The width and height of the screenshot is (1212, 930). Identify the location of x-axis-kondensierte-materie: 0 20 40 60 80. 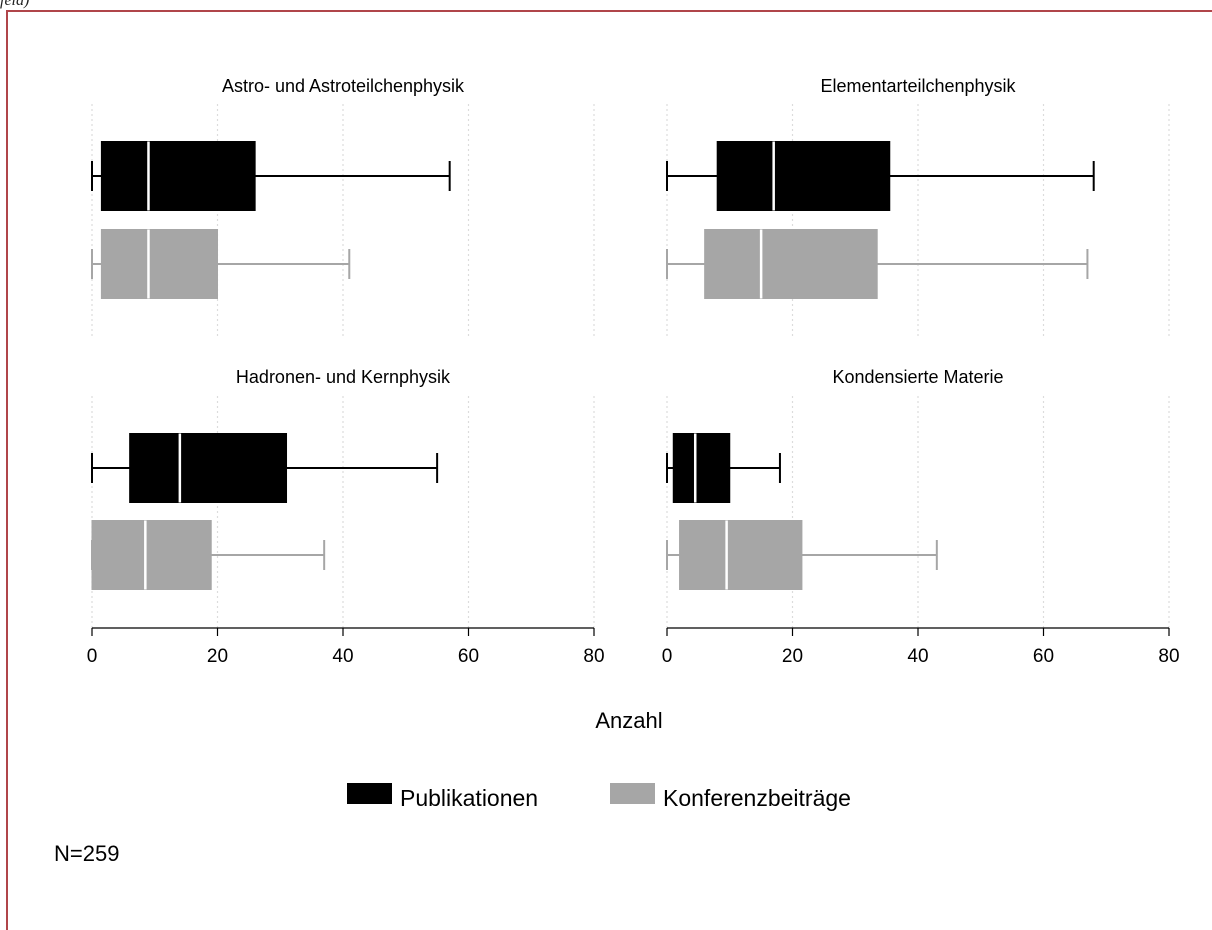
(921, 647).